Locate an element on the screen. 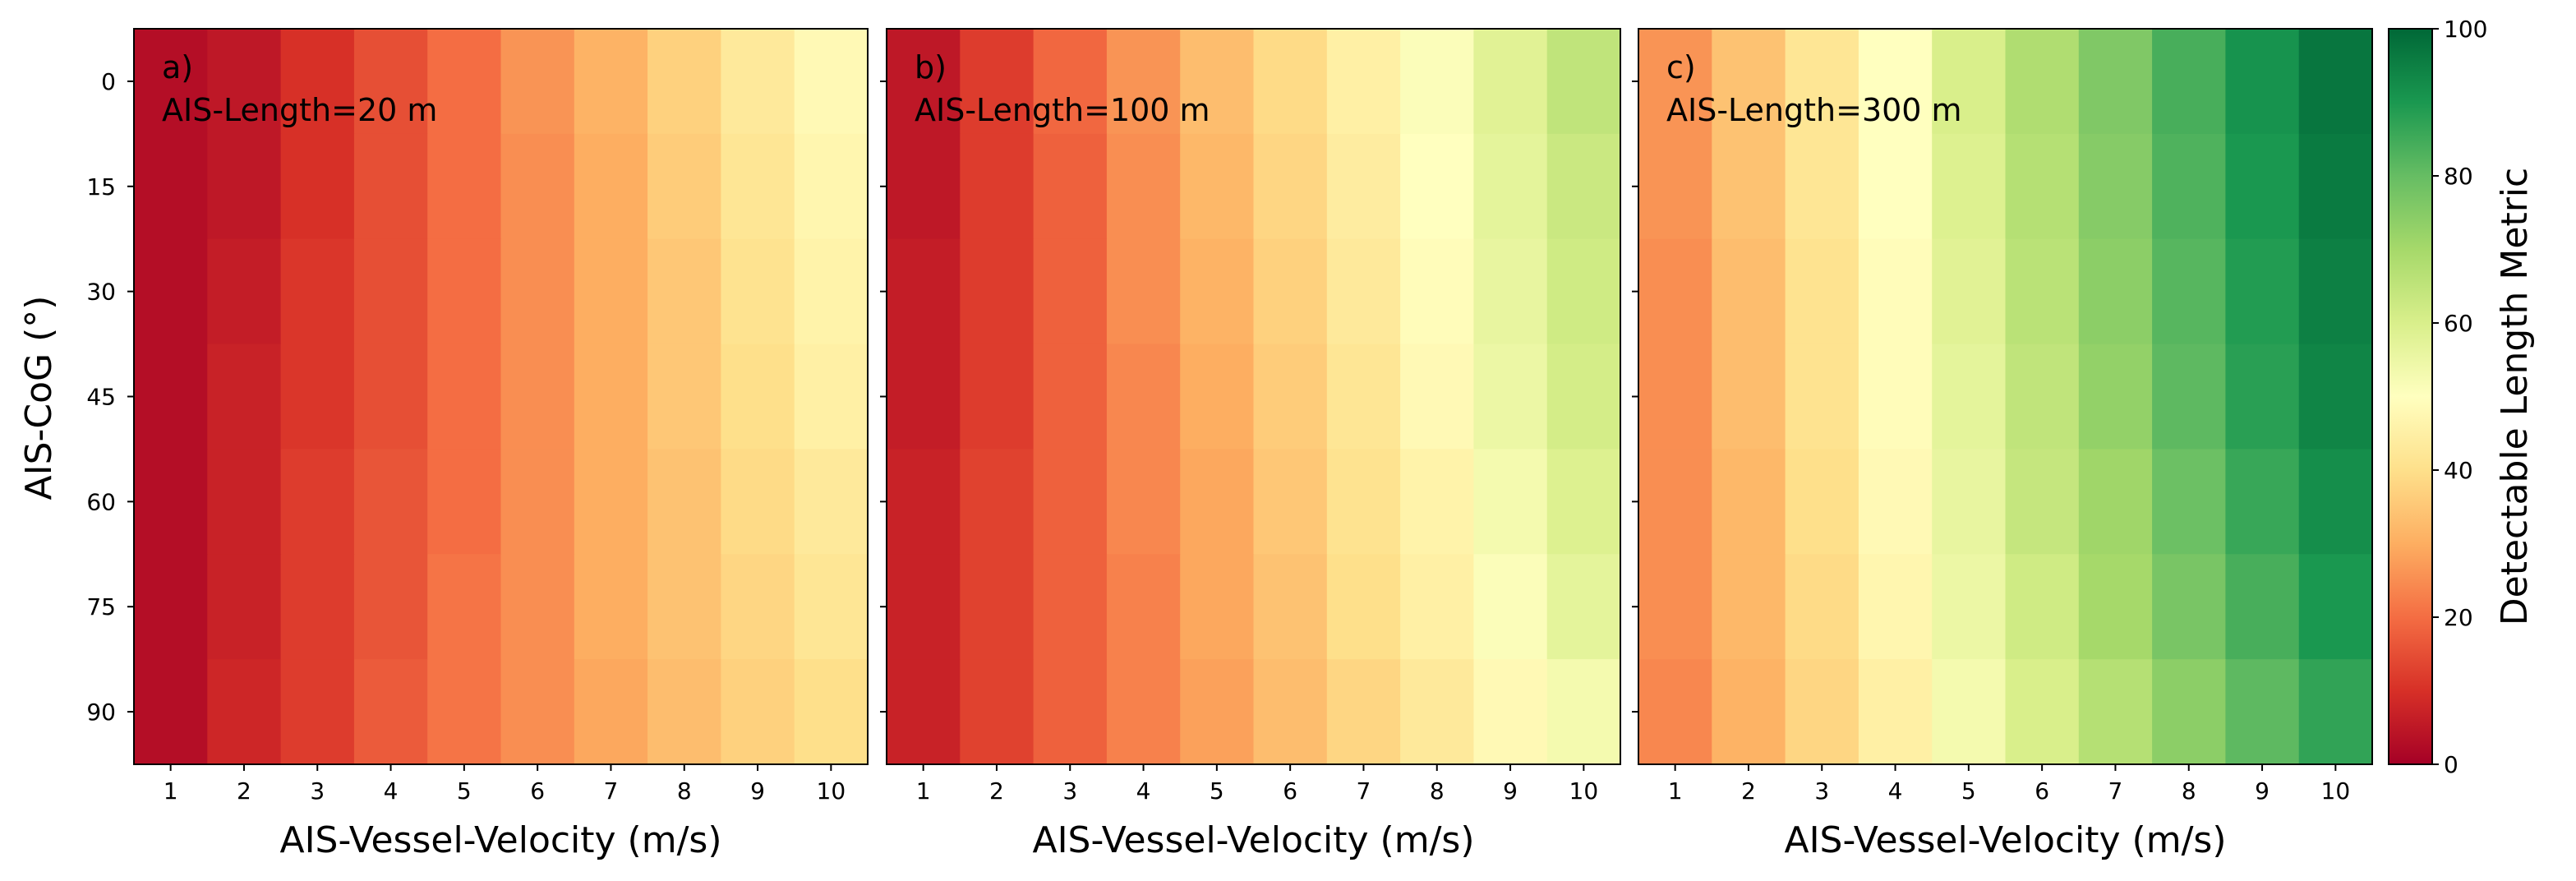 Image resolution: width=2576 pixels, height=881 pixels. panel-annotation: AIS-Length=100 m is located at coordinates (1062, 110).